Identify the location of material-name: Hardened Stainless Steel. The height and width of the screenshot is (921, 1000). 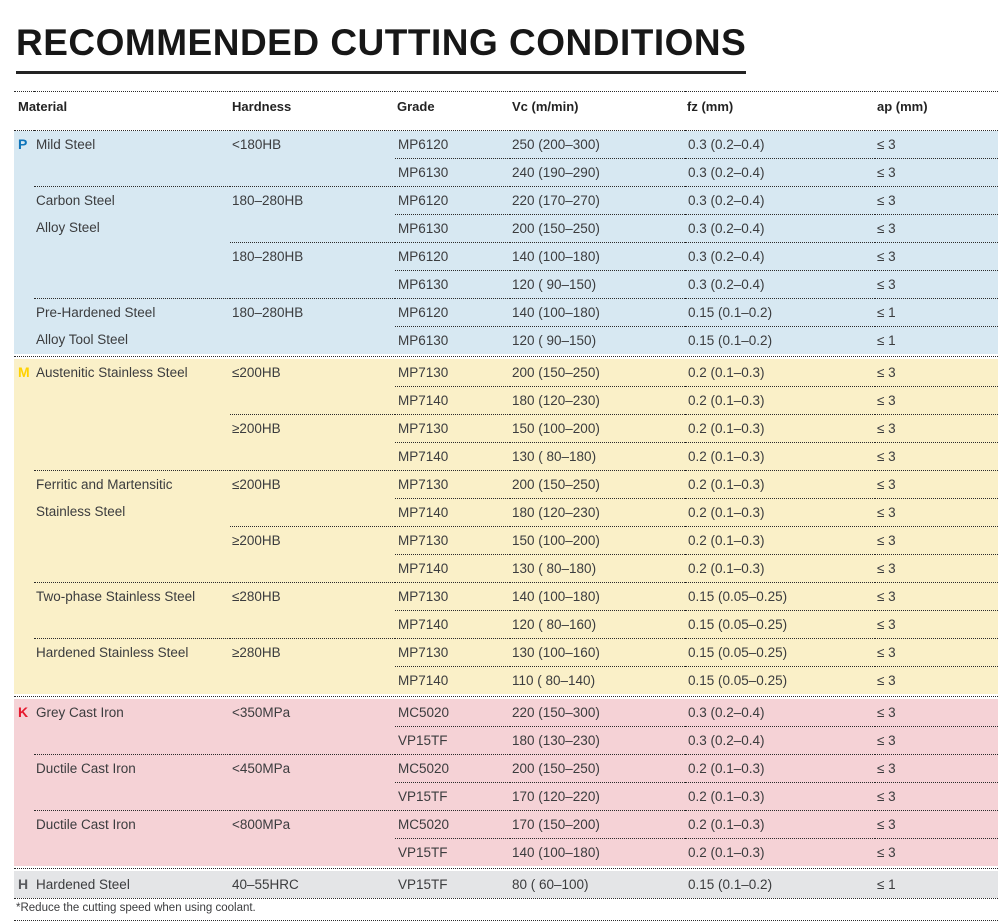
(112, 652).